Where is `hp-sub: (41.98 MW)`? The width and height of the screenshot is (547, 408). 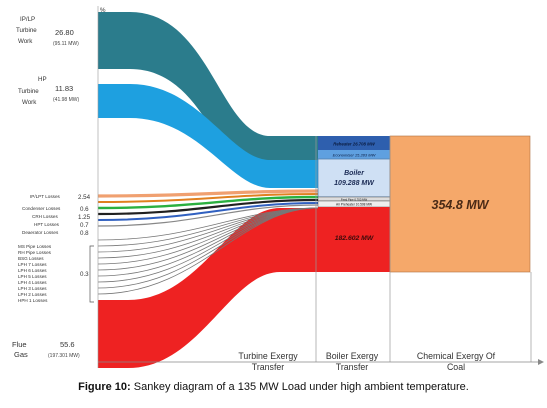 hp-sub: (41.98 MW) is located at coordinates (66, 100).